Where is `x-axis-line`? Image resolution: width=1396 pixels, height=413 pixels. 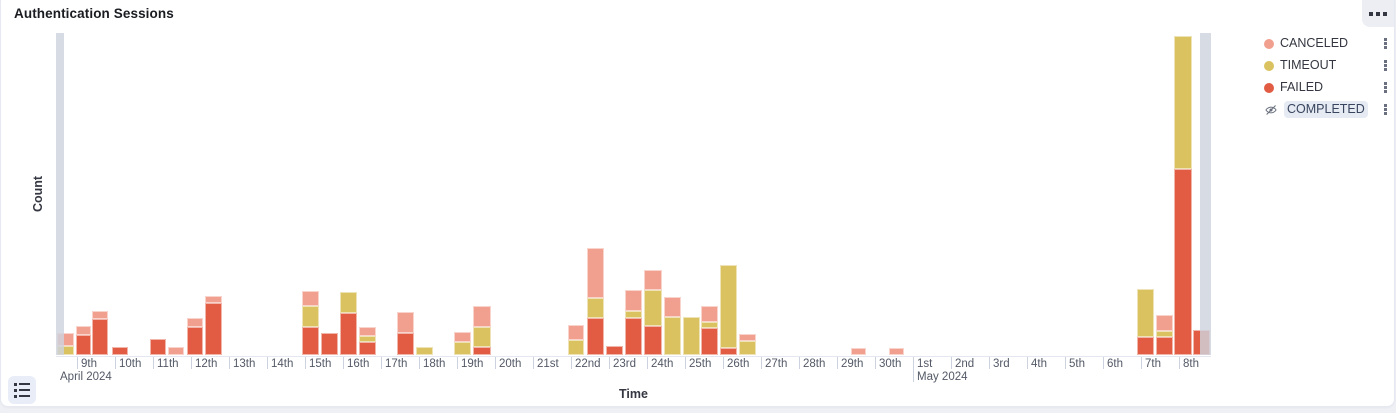 x-axis-line is located at coordinates (633, 356).